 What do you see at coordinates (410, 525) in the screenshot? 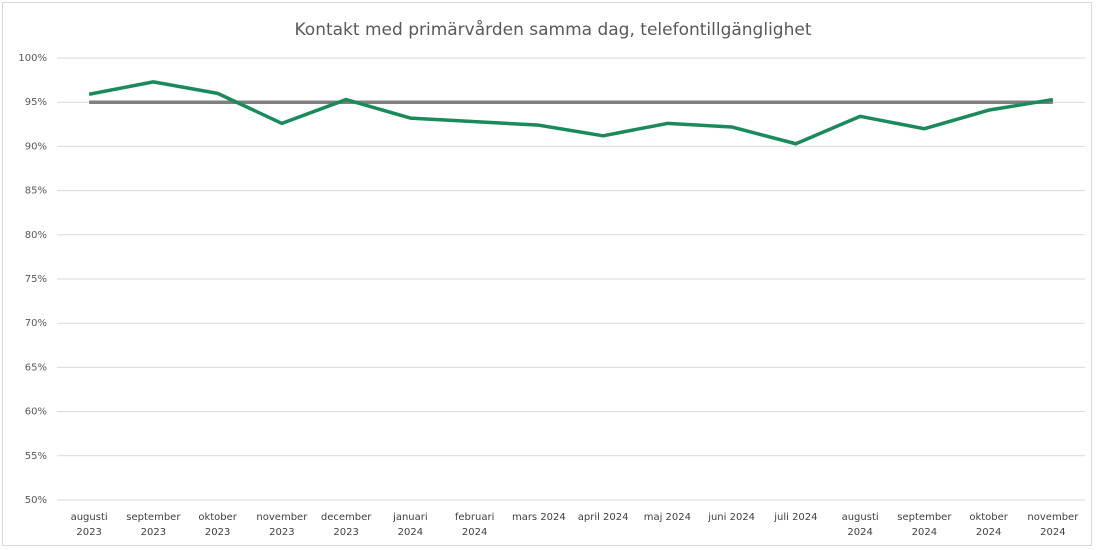
I see `x-tick-label: januari 2024` at bounding box center [410, 525].